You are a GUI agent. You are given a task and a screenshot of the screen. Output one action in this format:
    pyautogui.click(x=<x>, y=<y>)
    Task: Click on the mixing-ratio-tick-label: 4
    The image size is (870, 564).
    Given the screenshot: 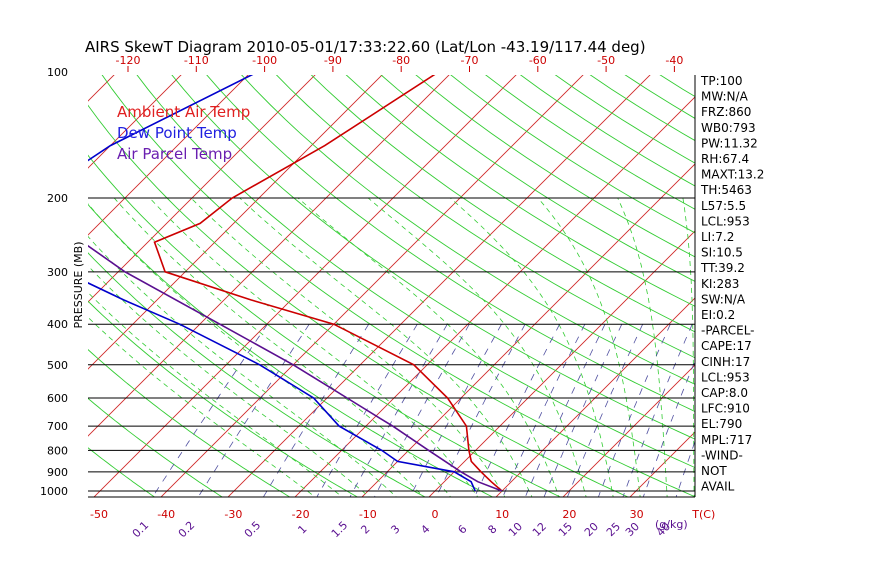 What is the action you would take?
    pyautogui.click(x=425, y=529)
    